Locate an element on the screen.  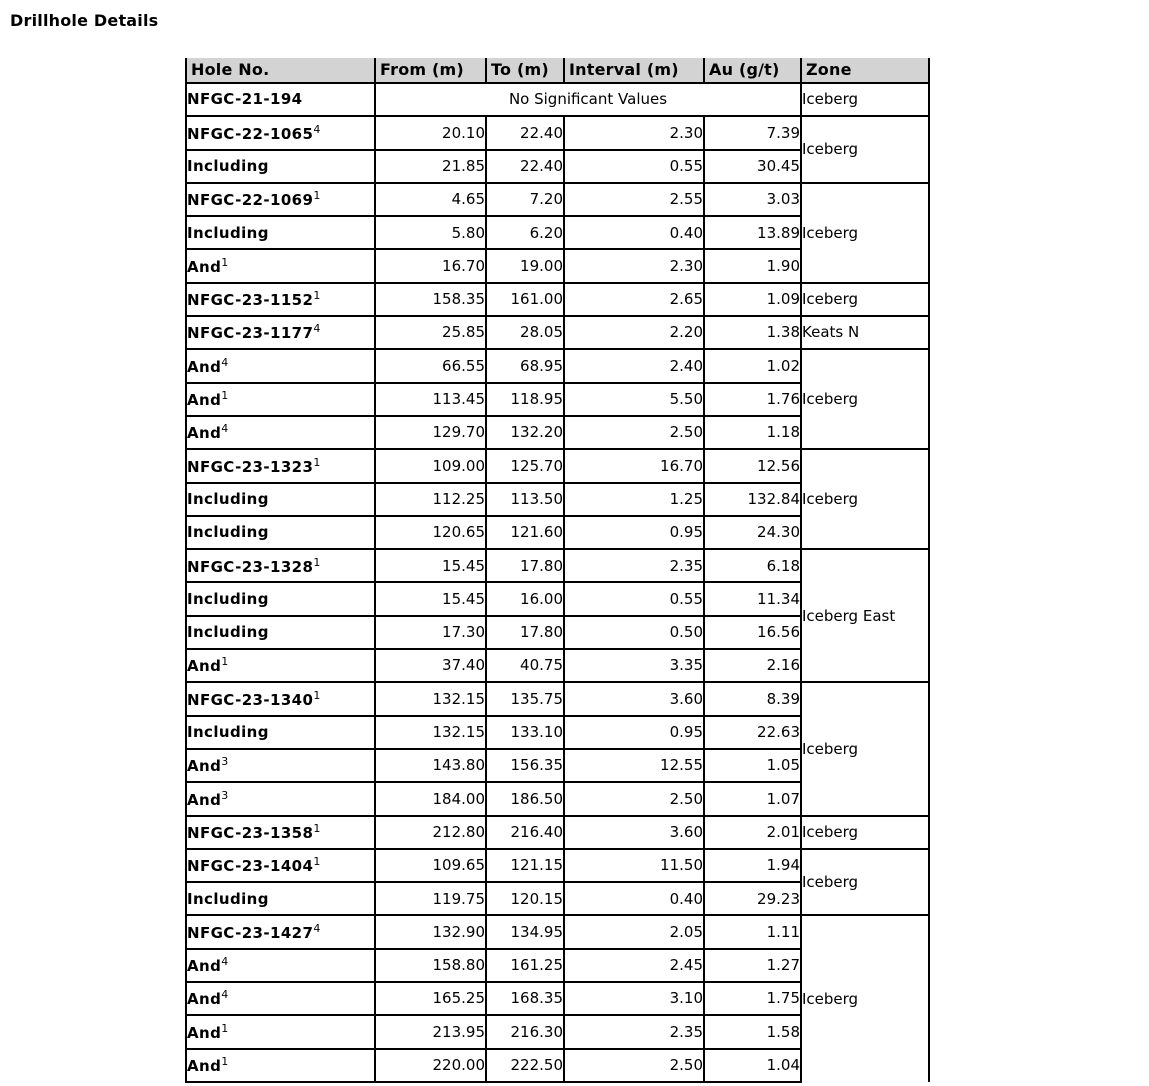
from-cell: 20.10 is located at coordinates (430, 133).